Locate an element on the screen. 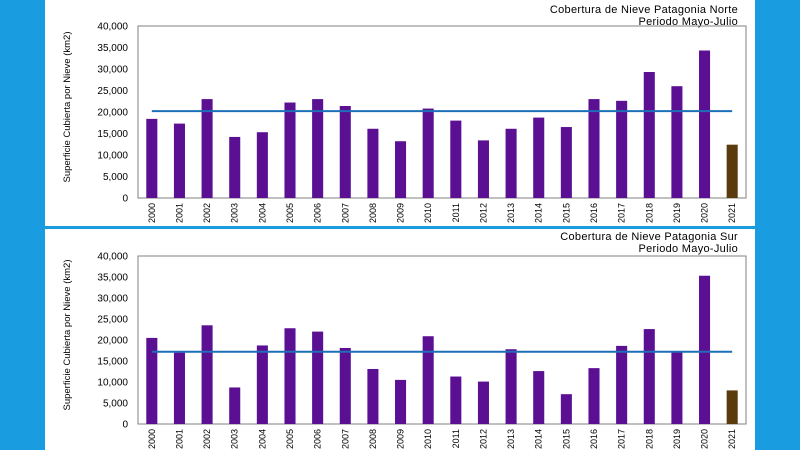  chart-title: Cobertura de Nieve Patagonia Norte is located at coordinates (644, 10).